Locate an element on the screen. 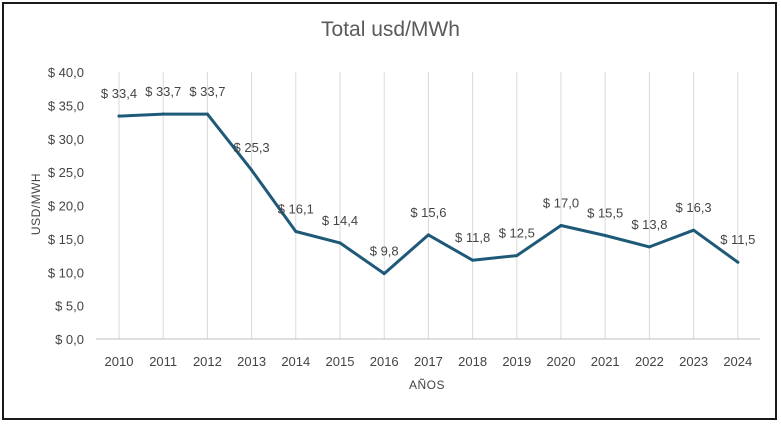 The image size is (781, 424). data-label-2021: $ 15,5 is located at coordinates (605, 213).